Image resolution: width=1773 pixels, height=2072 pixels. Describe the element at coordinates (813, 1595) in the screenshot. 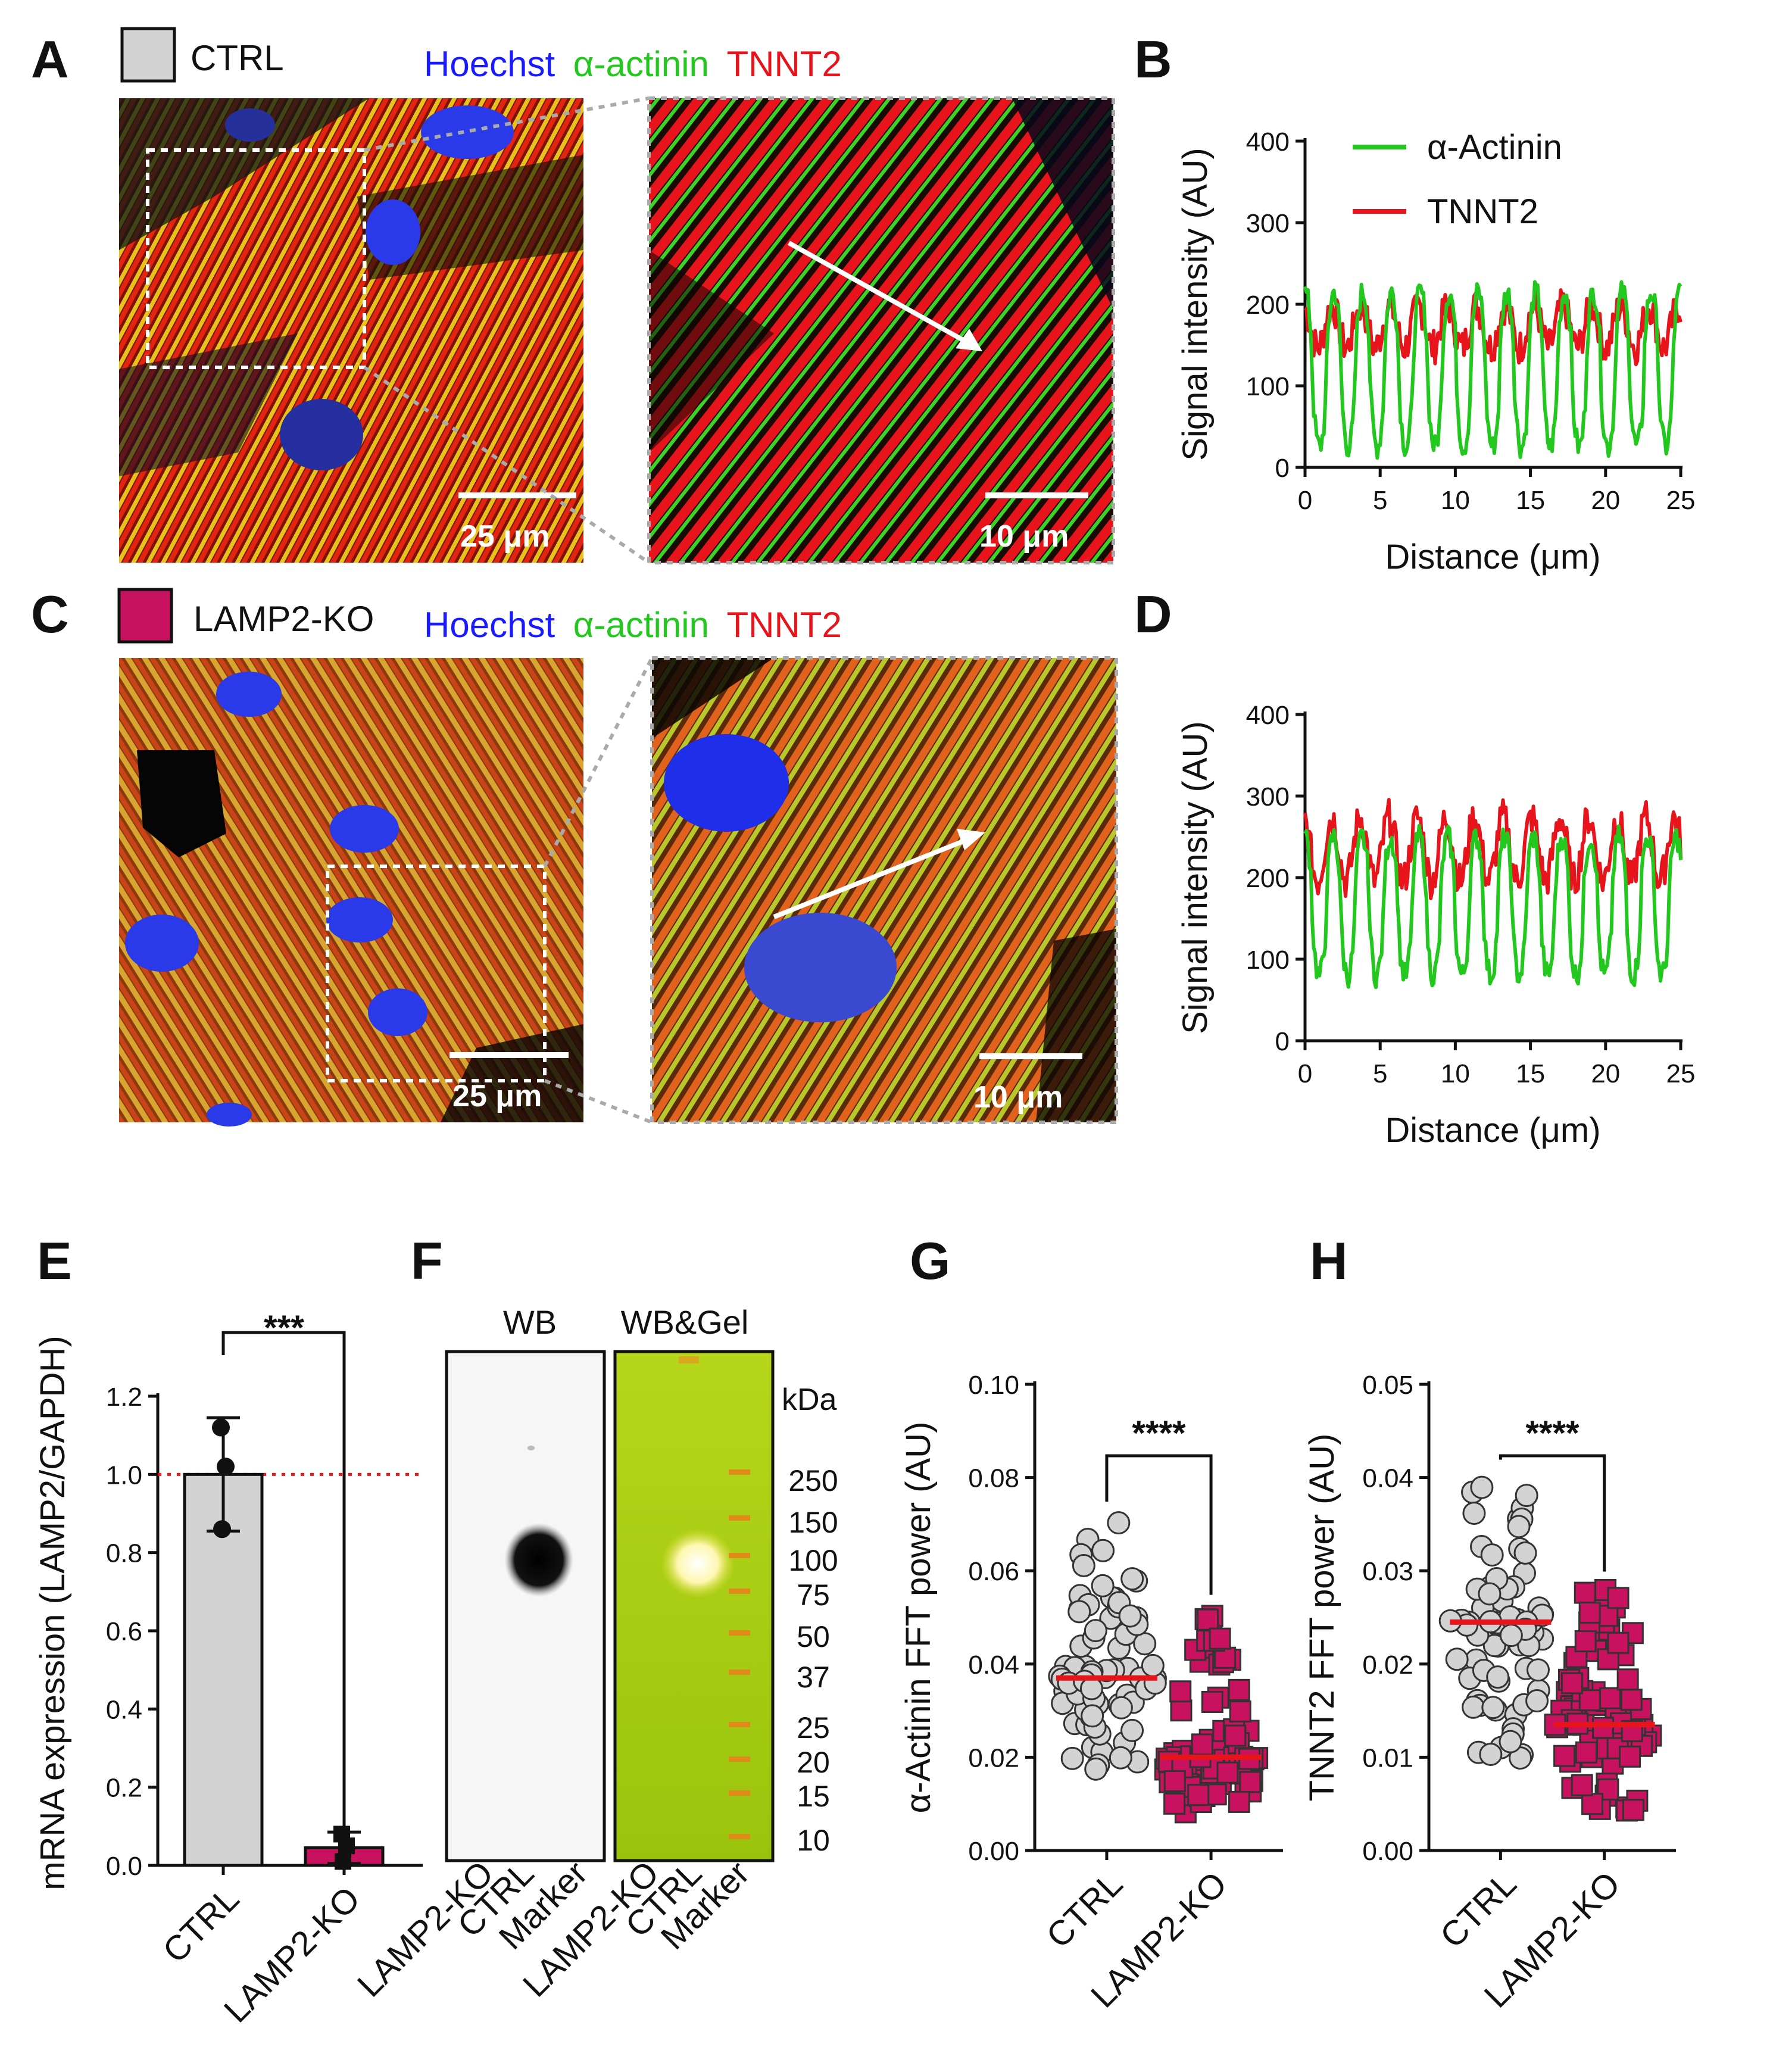

I see `marker-kda-label: 75` at that location.